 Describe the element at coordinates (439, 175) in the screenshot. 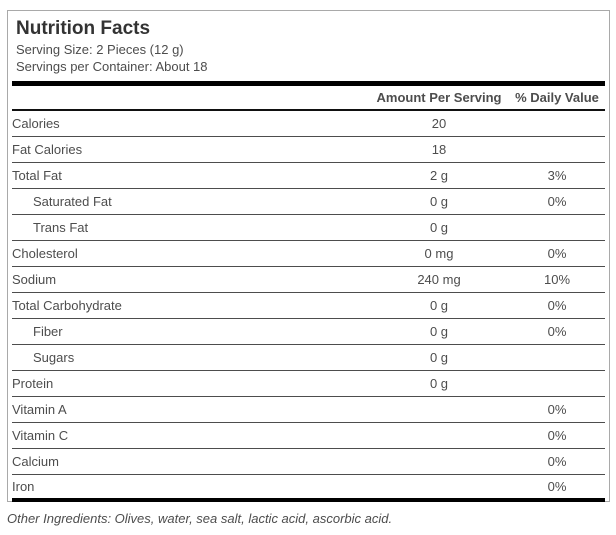

I see `row-amount: 2 g` at that location.